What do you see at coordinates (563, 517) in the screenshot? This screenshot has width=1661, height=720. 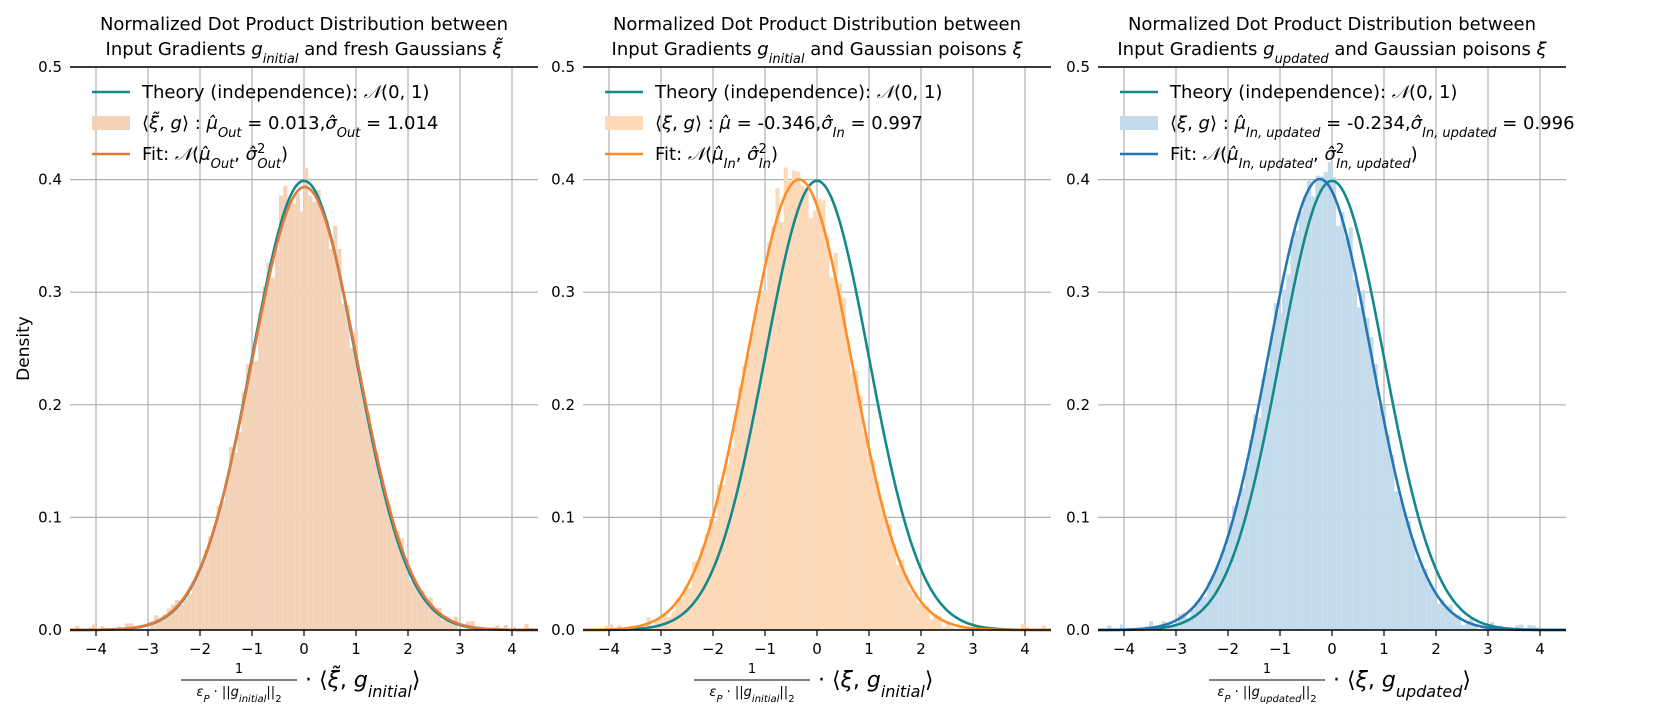 I see `y-tick-label: 0.1` at bounding box center [563, 517].